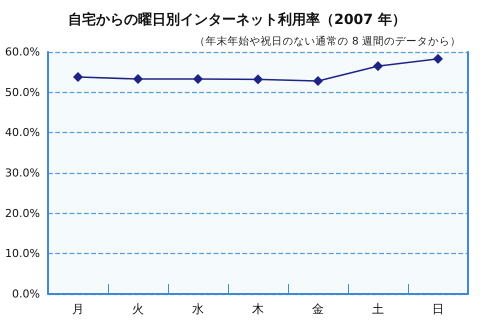 The image size is (482, 325). I want to click on y-tick-label: 40.0%, so click(22, 133).